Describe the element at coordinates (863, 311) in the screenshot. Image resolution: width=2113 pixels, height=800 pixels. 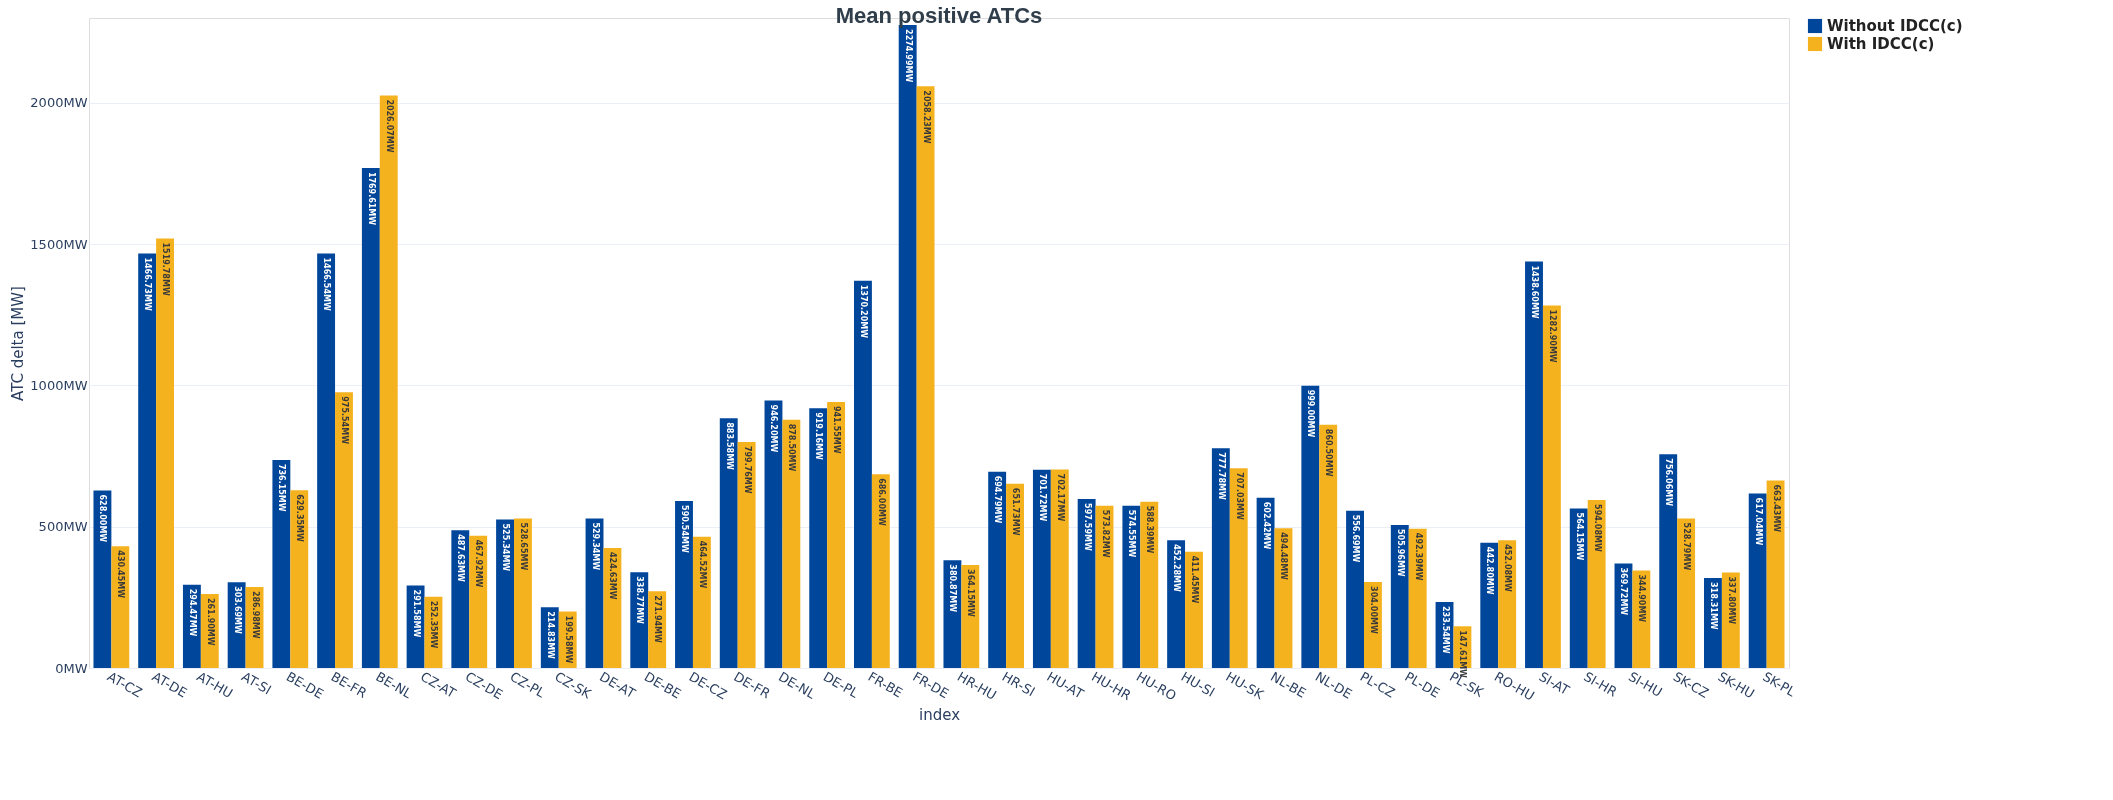
I see `data-label: 1370.20MW` at that location.